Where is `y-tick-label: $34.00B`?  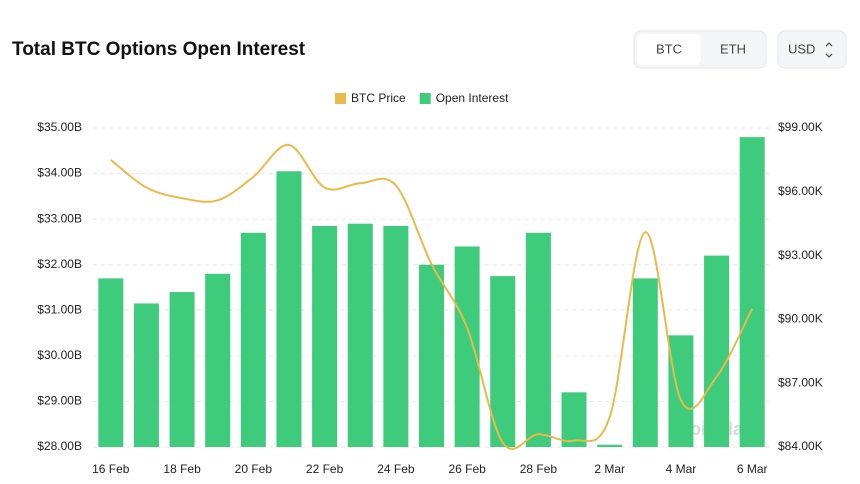
y-tick-label: $34.00B is located at coordinates (59, 173).